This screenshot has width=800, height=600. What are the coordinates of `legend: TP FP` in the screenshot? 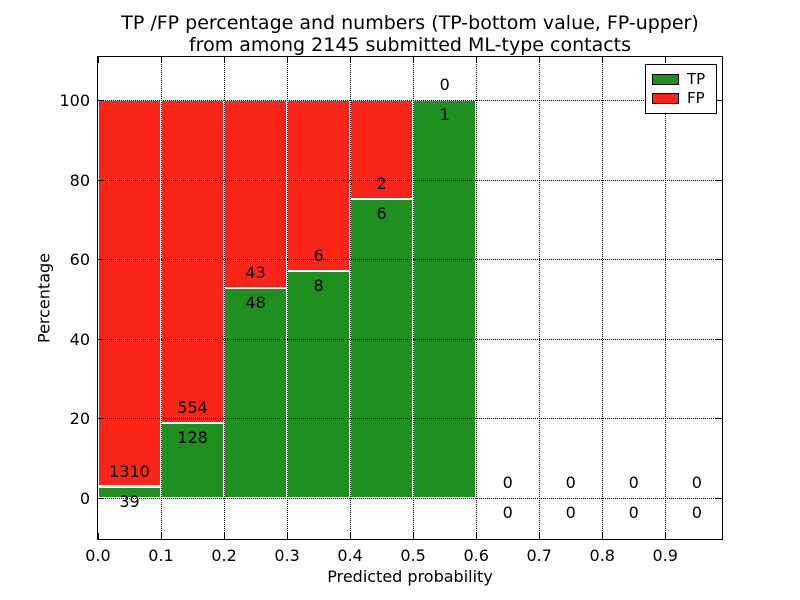 It's located at (681, 89).